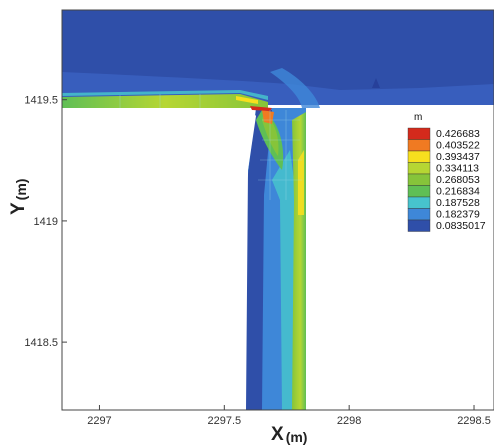  What do you see at coordinates (458, 157) in the screenshot?
I see `legend-label: 0.393437` at bounding box center [458, 157].